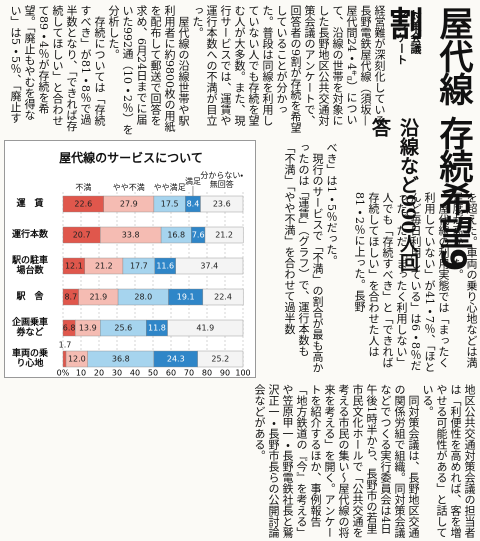 The width and height of the screenshot is (480, 541). Describe the element at coordinates (186, 297) in the screenshot. I see `value-label: 19.1` at that location.